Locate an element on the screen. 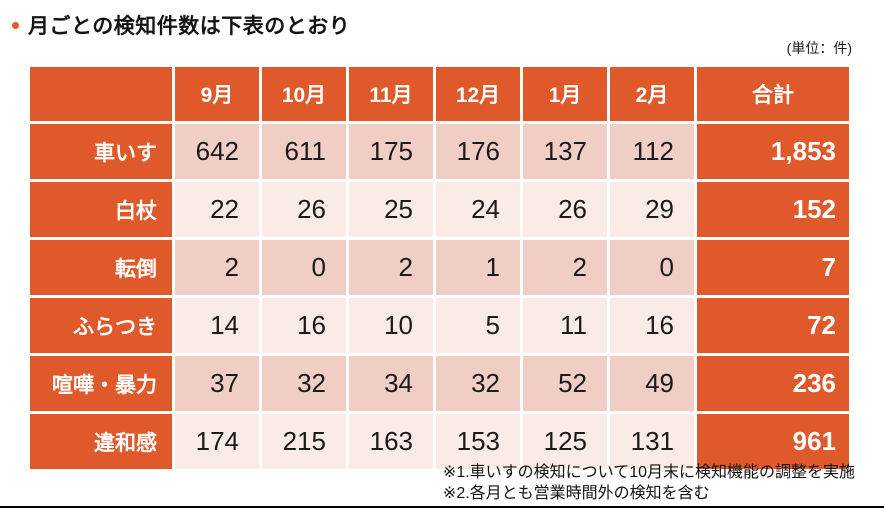  cell: 22 is located at coordinates (217, 209).